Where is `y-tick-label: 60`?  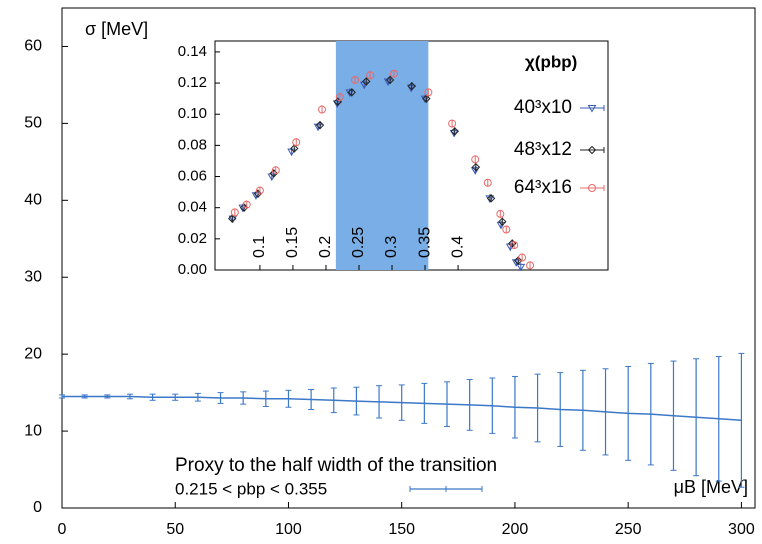
y-tick-label: 60 is located at coordinates (33, 46).